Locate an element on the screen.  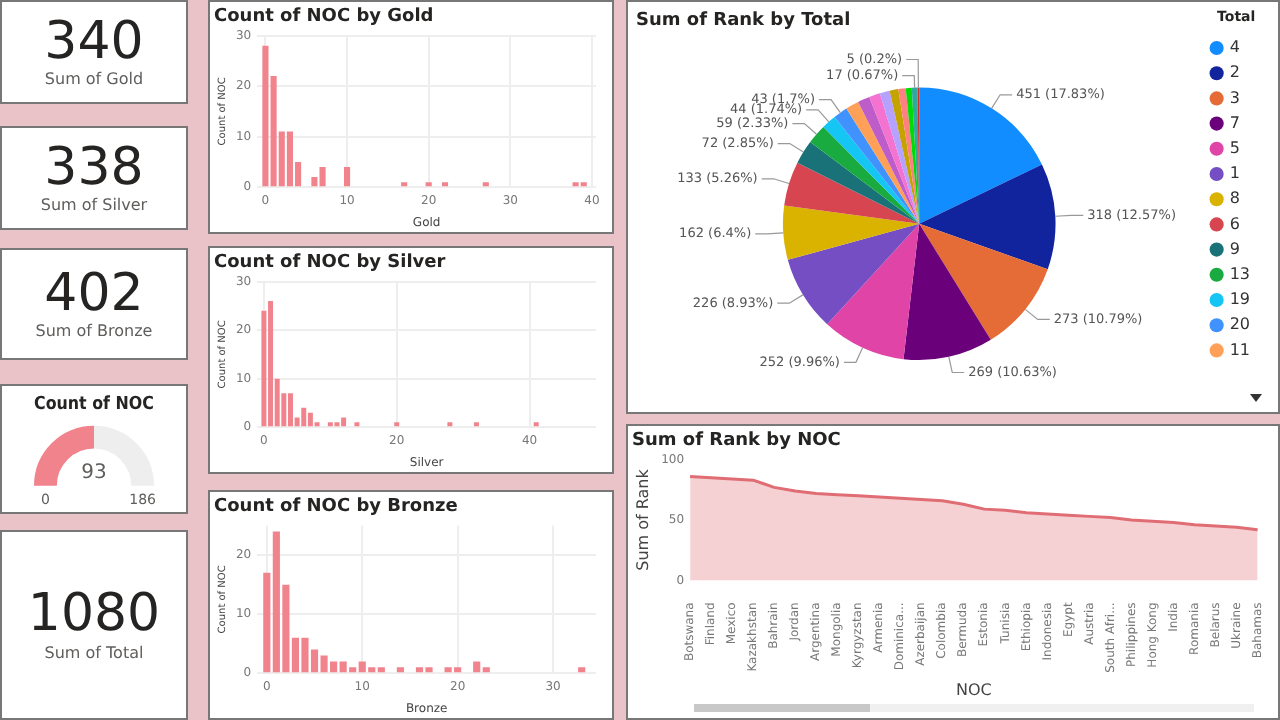
legend-label: 8 is located at coordinates (1234, 198).